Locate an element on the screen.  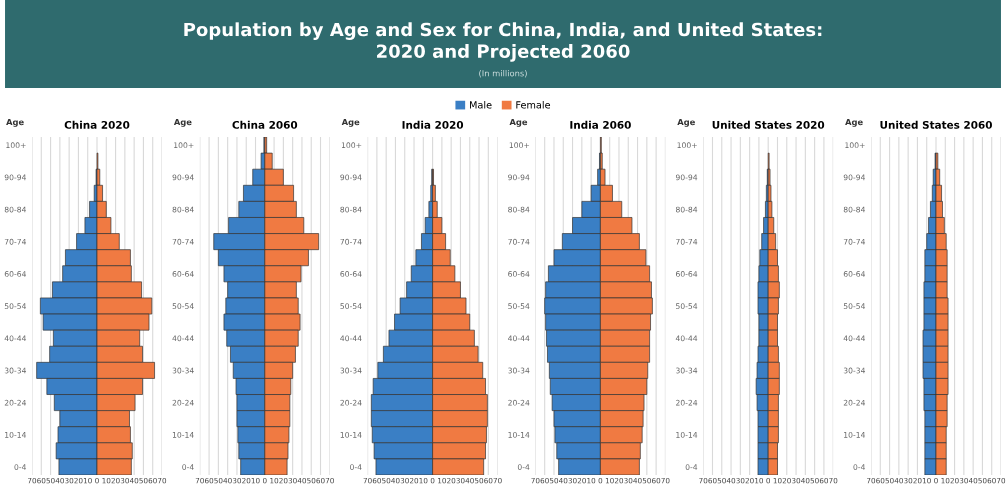
legend-label: Female is located at coordinates (533, 105).